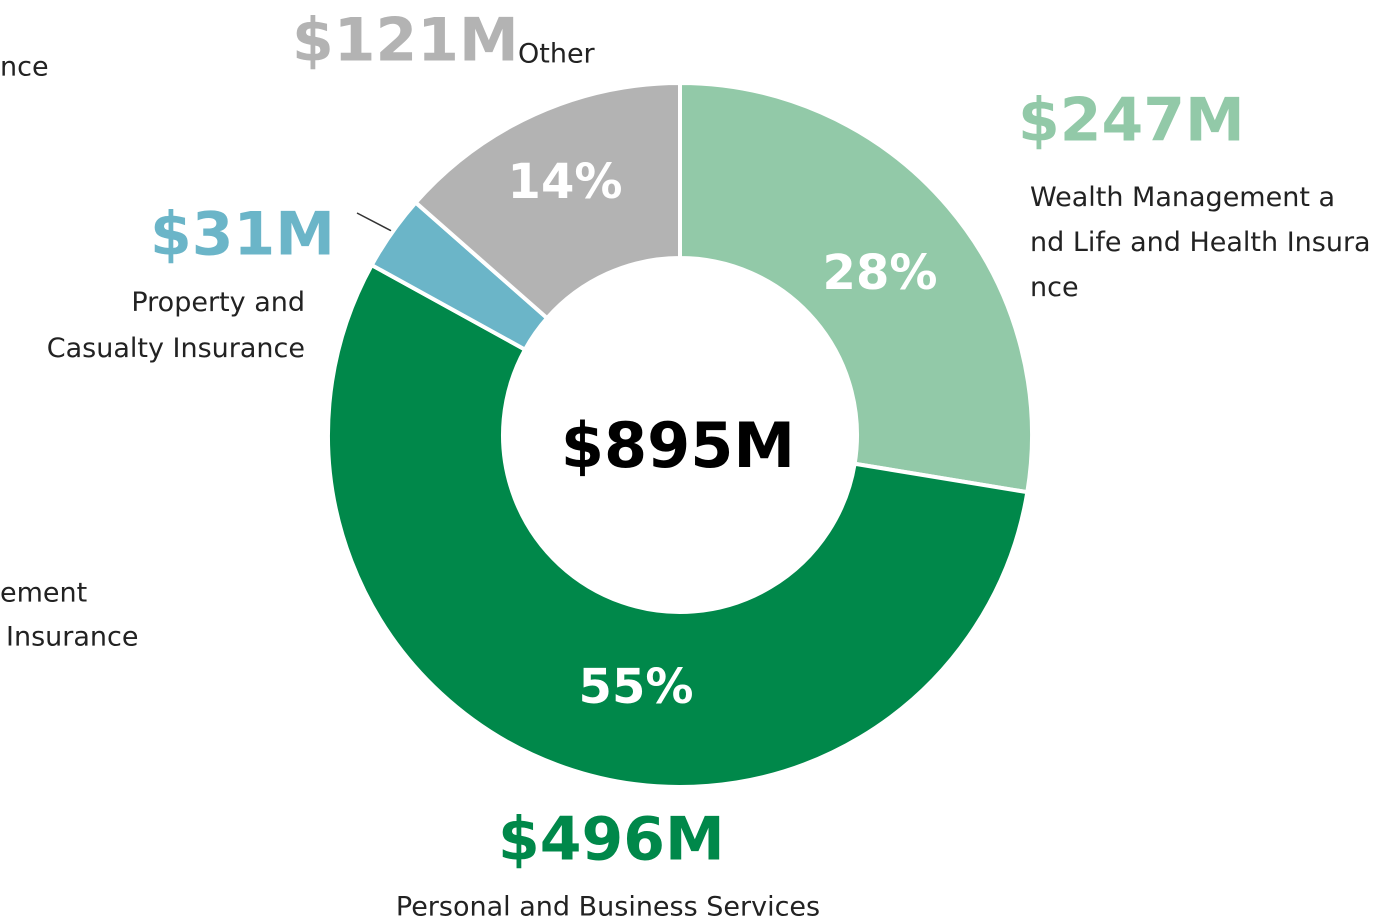  I want to click on cropped-text: nce, so click(24, 67).